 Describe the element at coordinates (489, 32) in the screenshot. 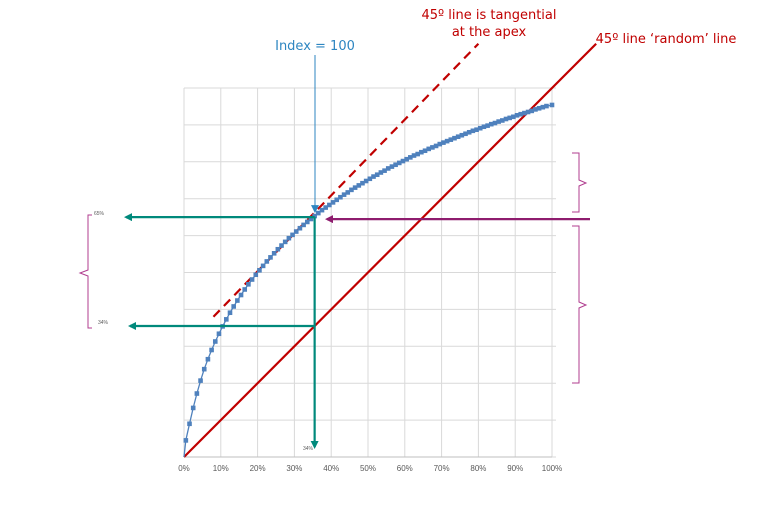

I see `tangent-label-line2: at the apex` at that location.